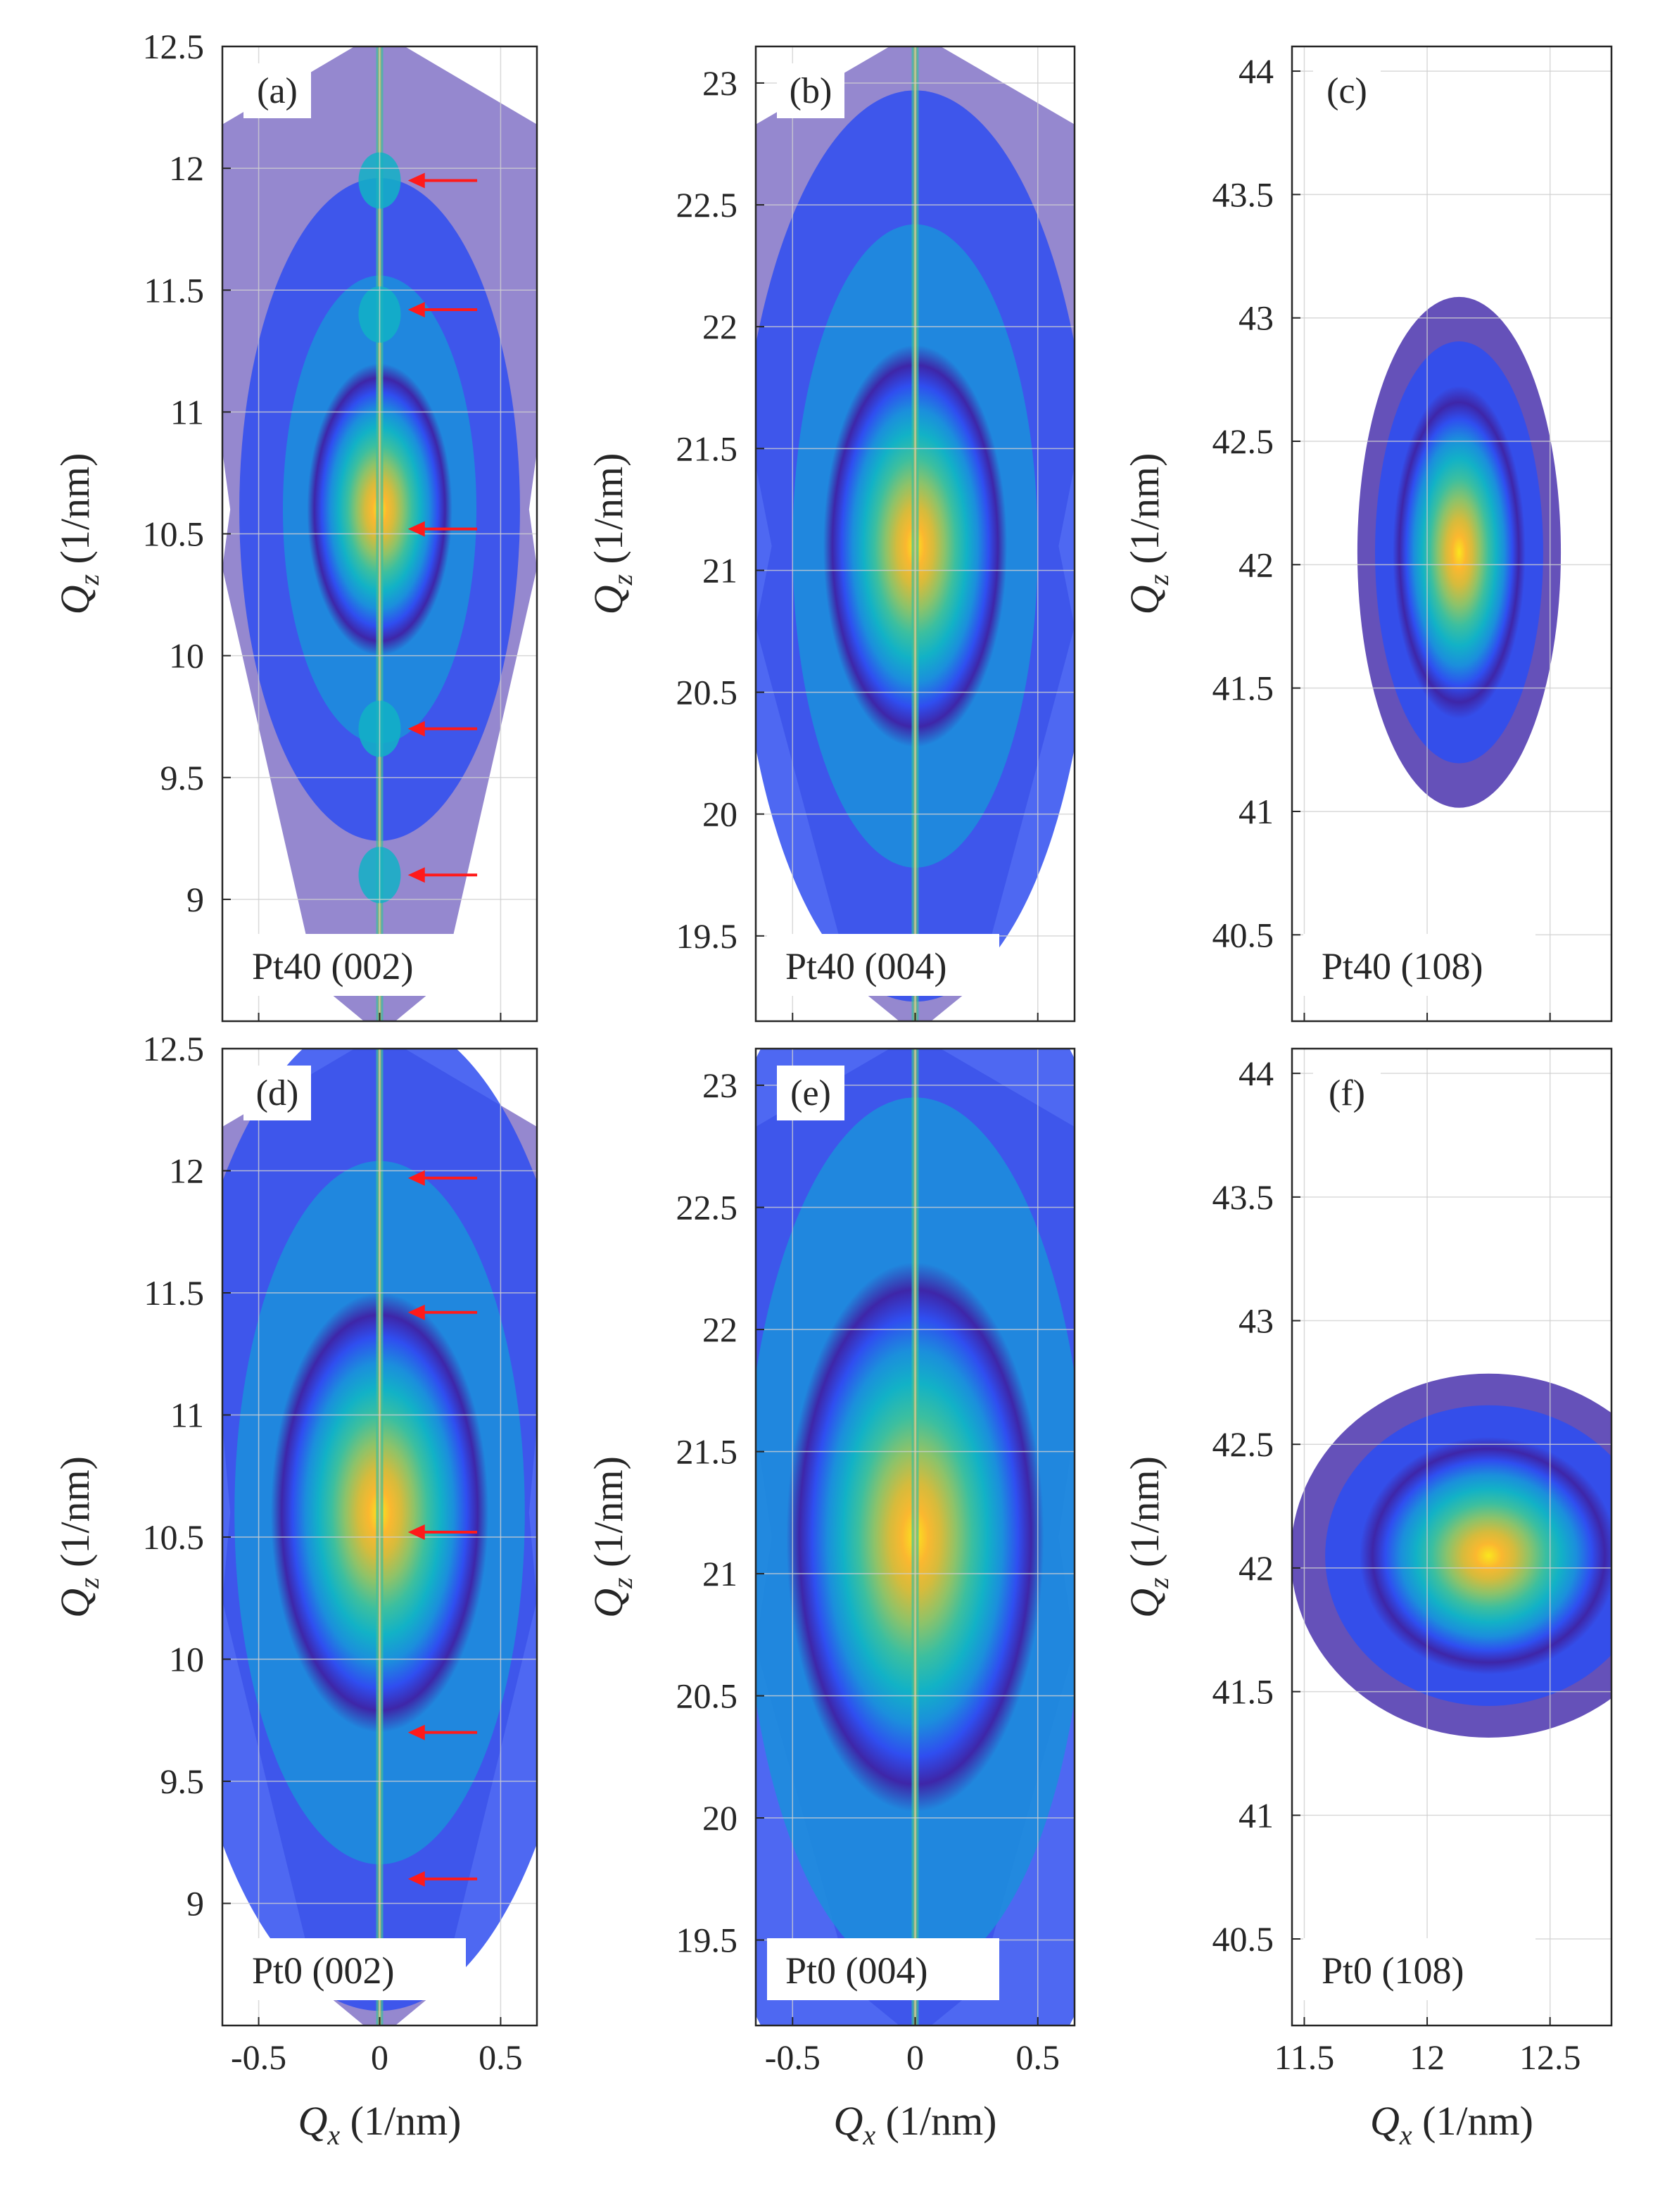 The width and height of the screenshot is (1672, 2212). Describe the element at coordinates (379, 2124) in the screenshot. I see `xlabel-d: Qx (1/nm)` at that location.